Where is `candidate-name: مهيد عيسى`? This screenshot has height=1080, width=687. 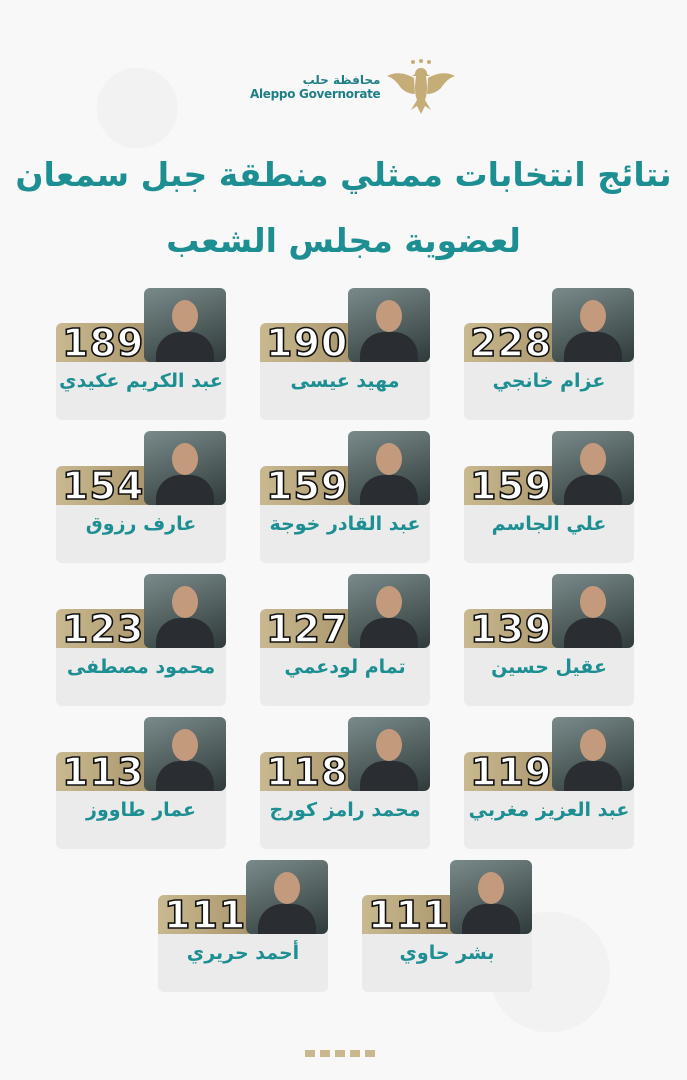
candidate-name: مهيد عيسى is located at coordinates (345, 381).